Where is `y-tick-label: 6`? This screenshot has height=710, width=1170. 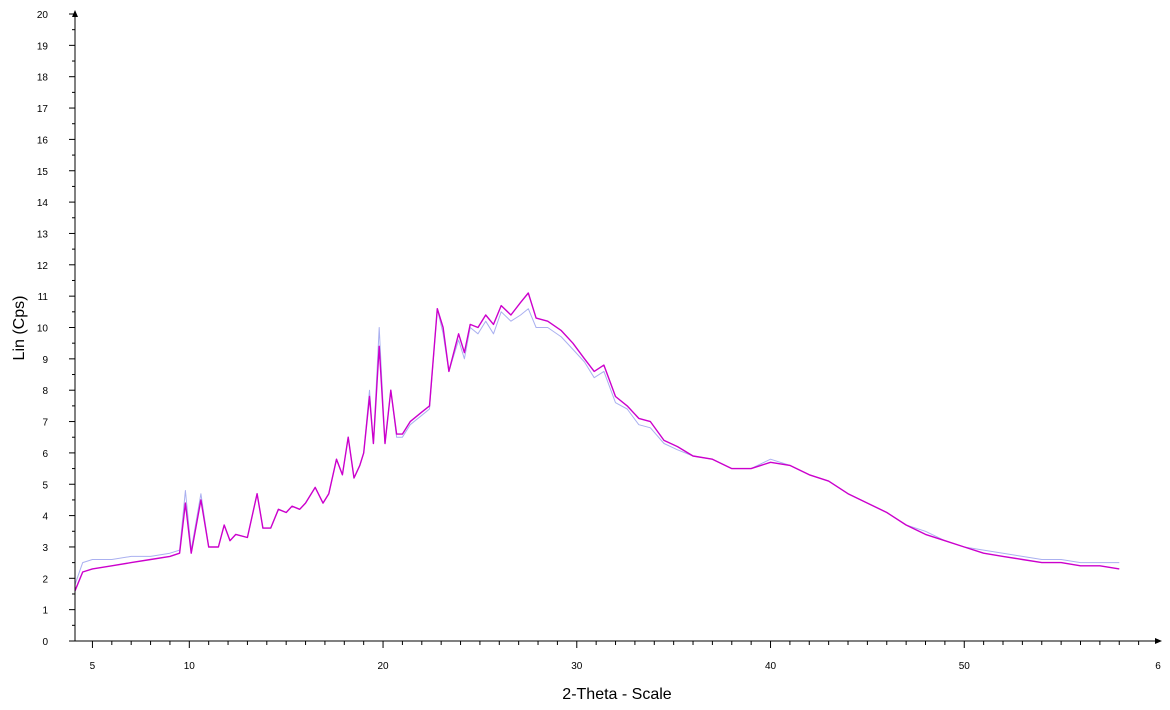
y-tick-label: 6 is located at coordinates (45, 454).